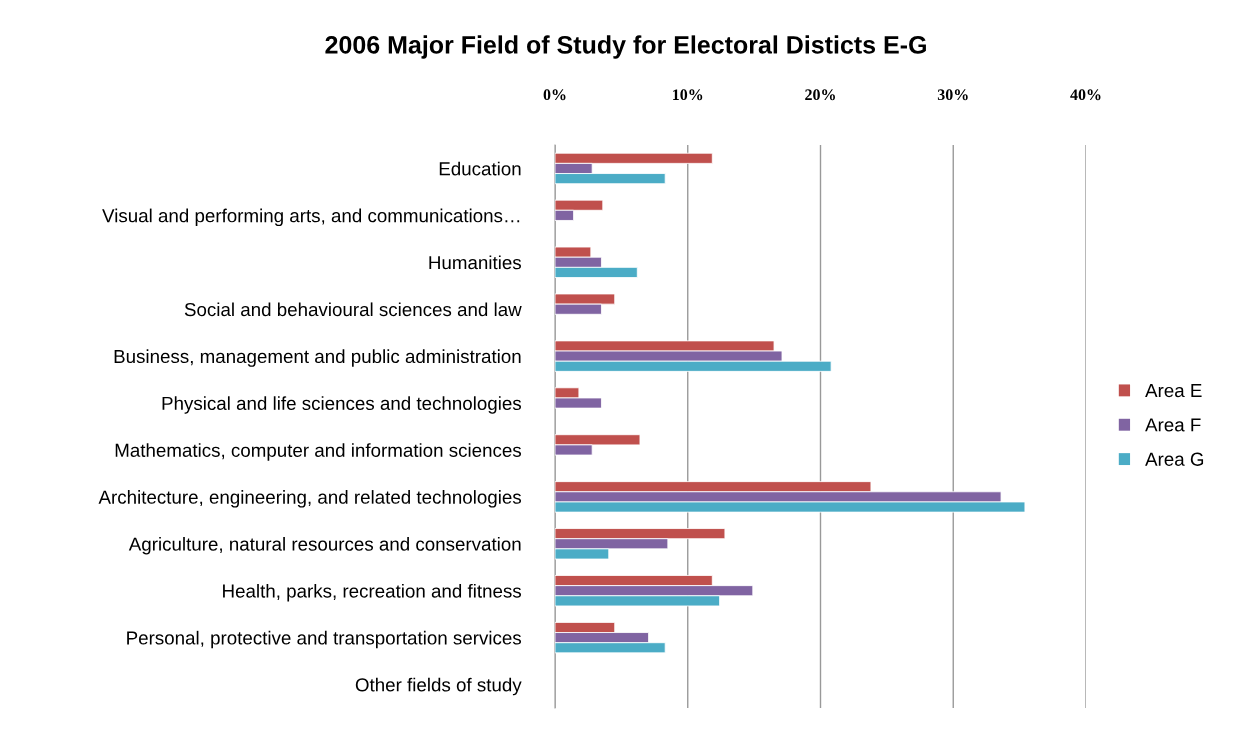 Image resolution: width=1252 pixels, height=734 pixels. I want to click on y-tick-label: Other fields of study, so click(438, 686).